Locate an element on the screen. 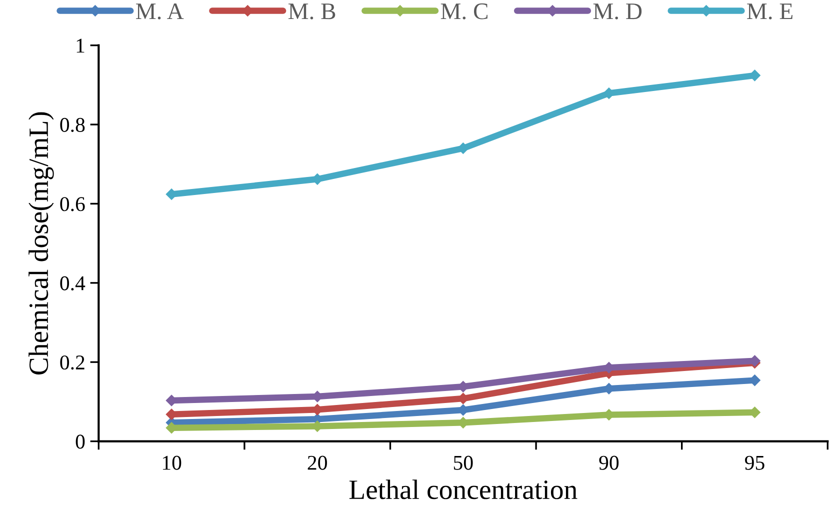 This screenshot has height=521, width=836. y-tick-label: 0.4 is located at coordinates (73, 283).